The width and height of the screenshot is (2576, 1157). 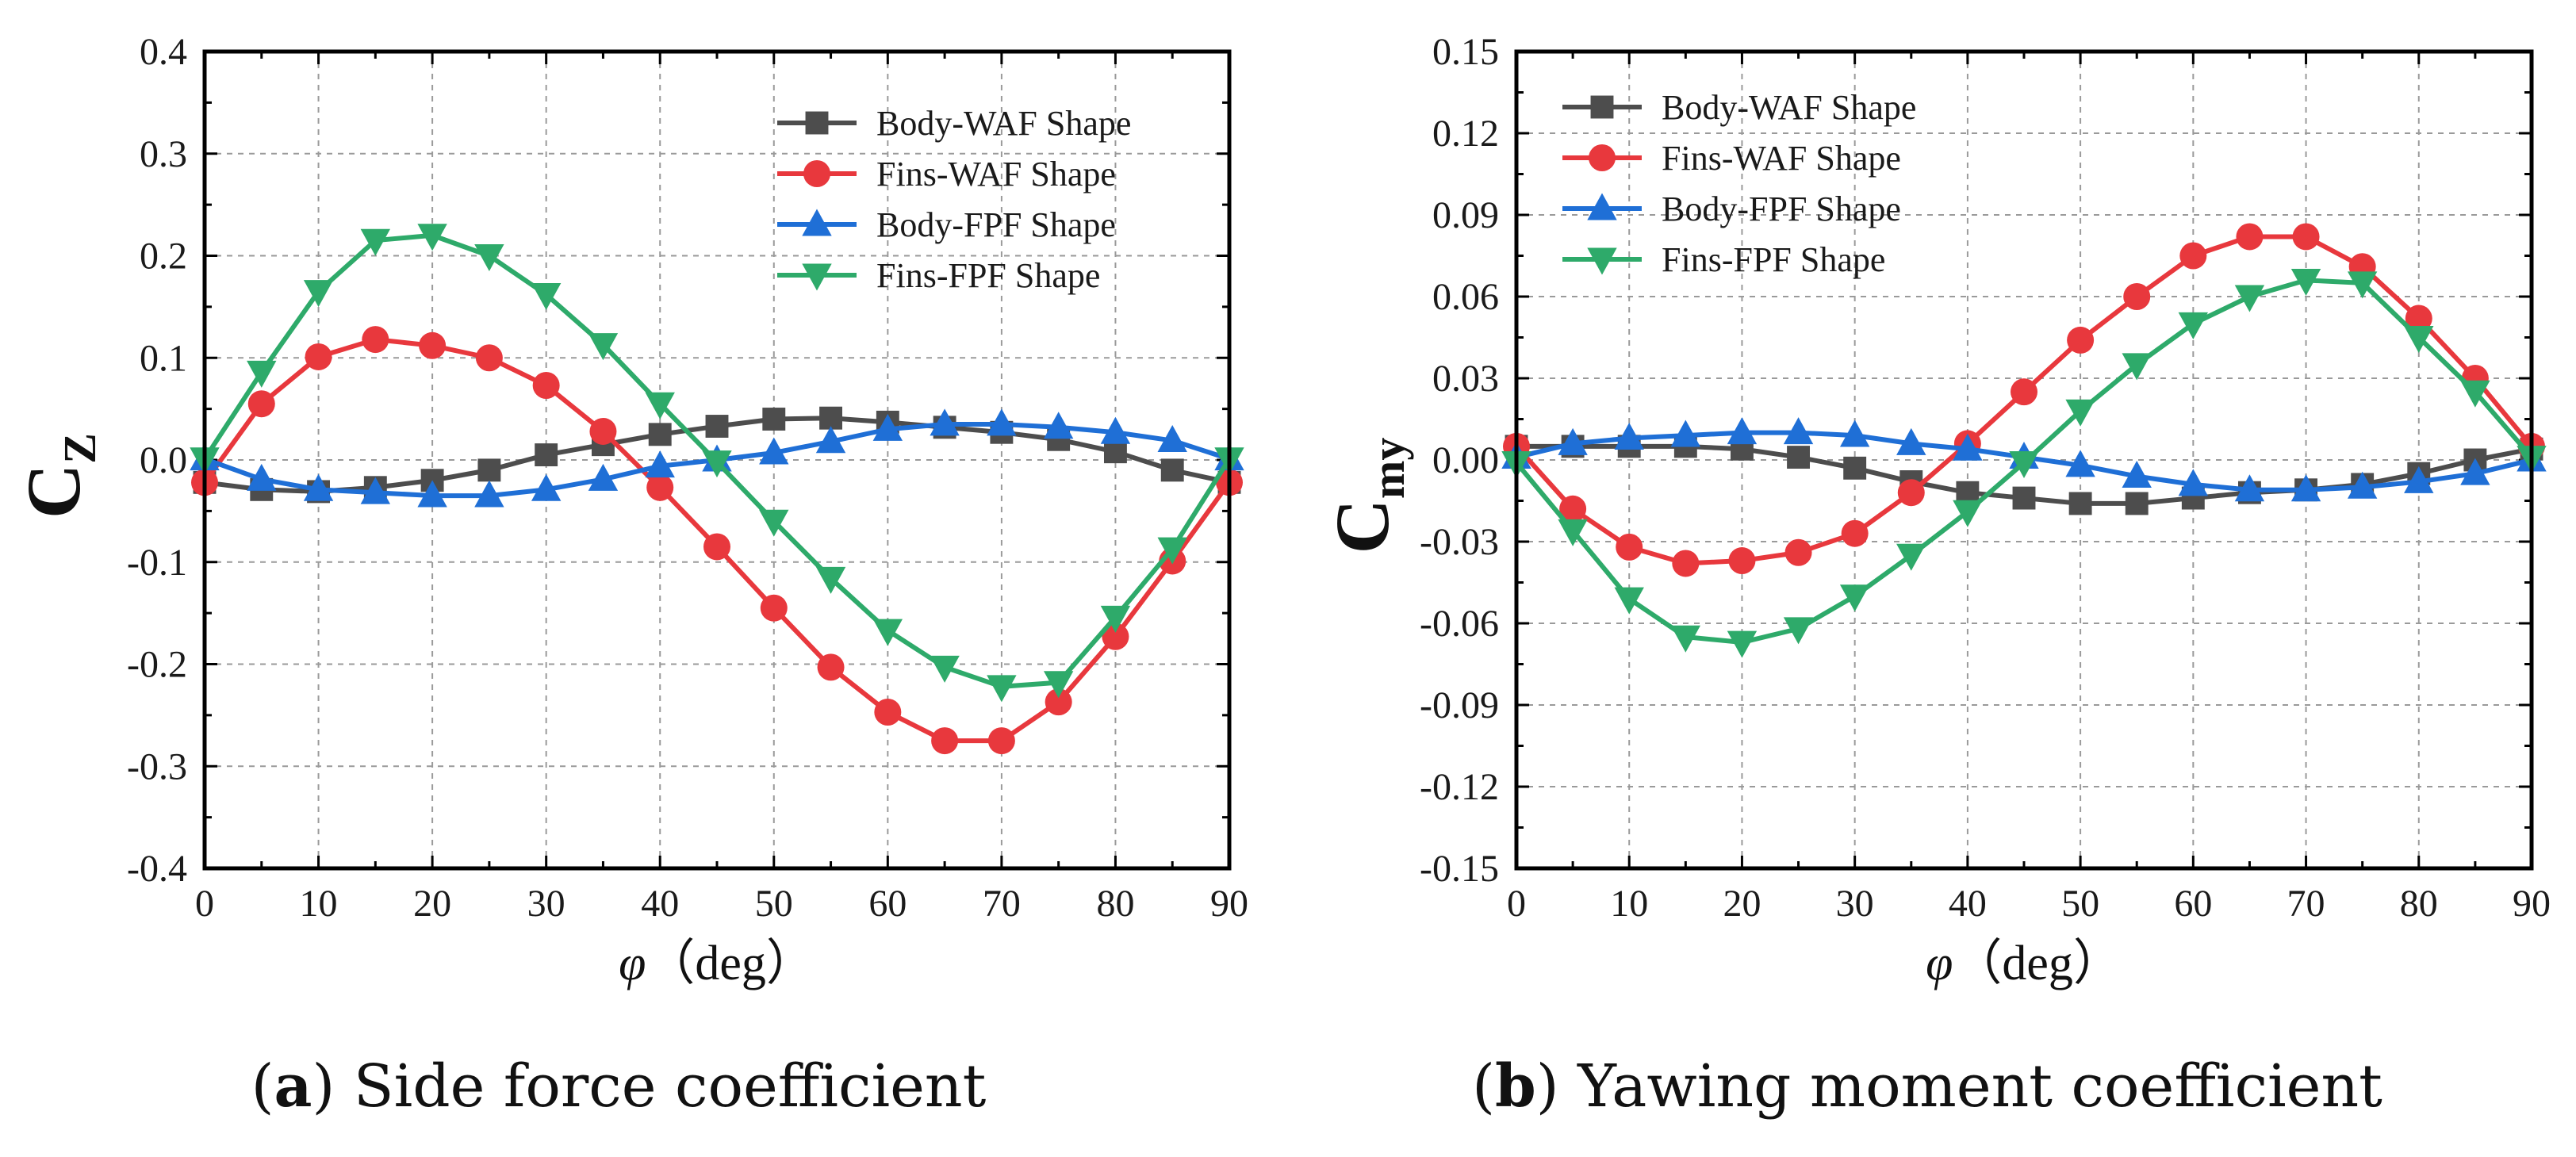 What do you see at coordinates (164, 358) in the screenshot?
I see `charta-ytick-label: 0.1` at bounding box center [164, 358].